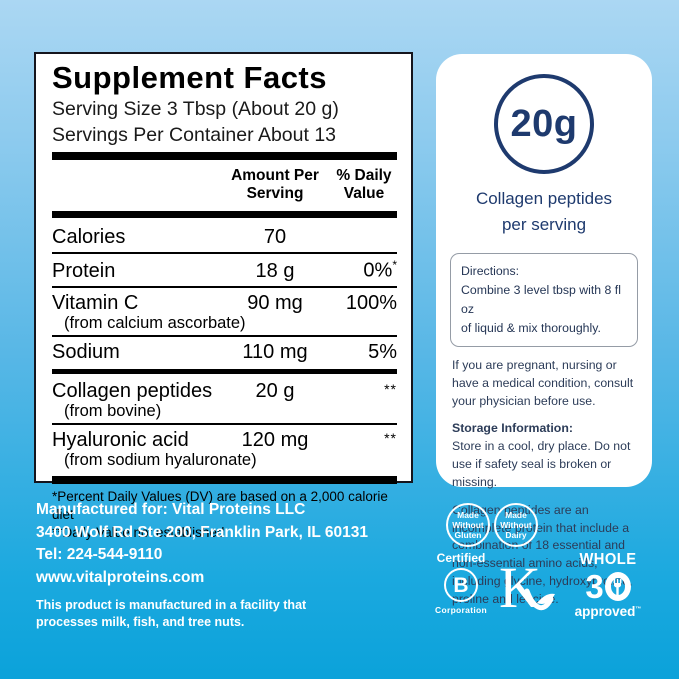 The image size is (679, 679). Describe the element at coordinates (89, 236) in the screenshot. I see `nutrient-name: Calories` at that location.